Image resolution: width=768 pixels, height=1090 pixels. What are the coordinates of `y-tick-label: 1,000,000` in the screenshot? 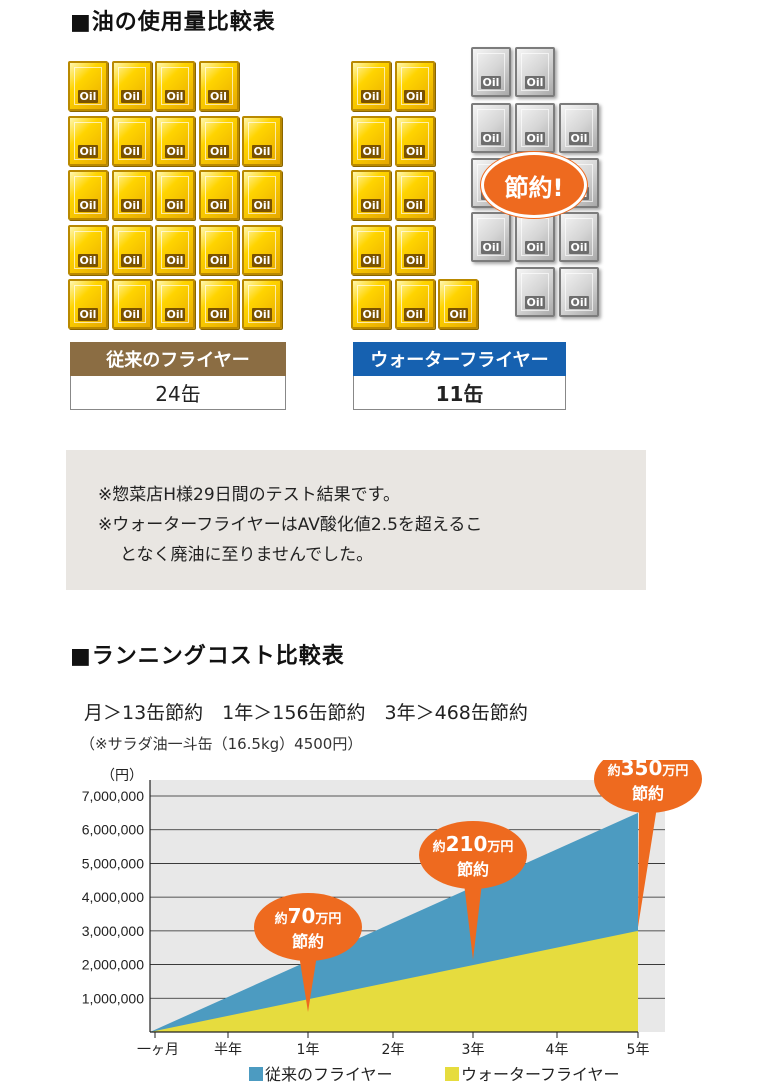 It's located at (113, 998).